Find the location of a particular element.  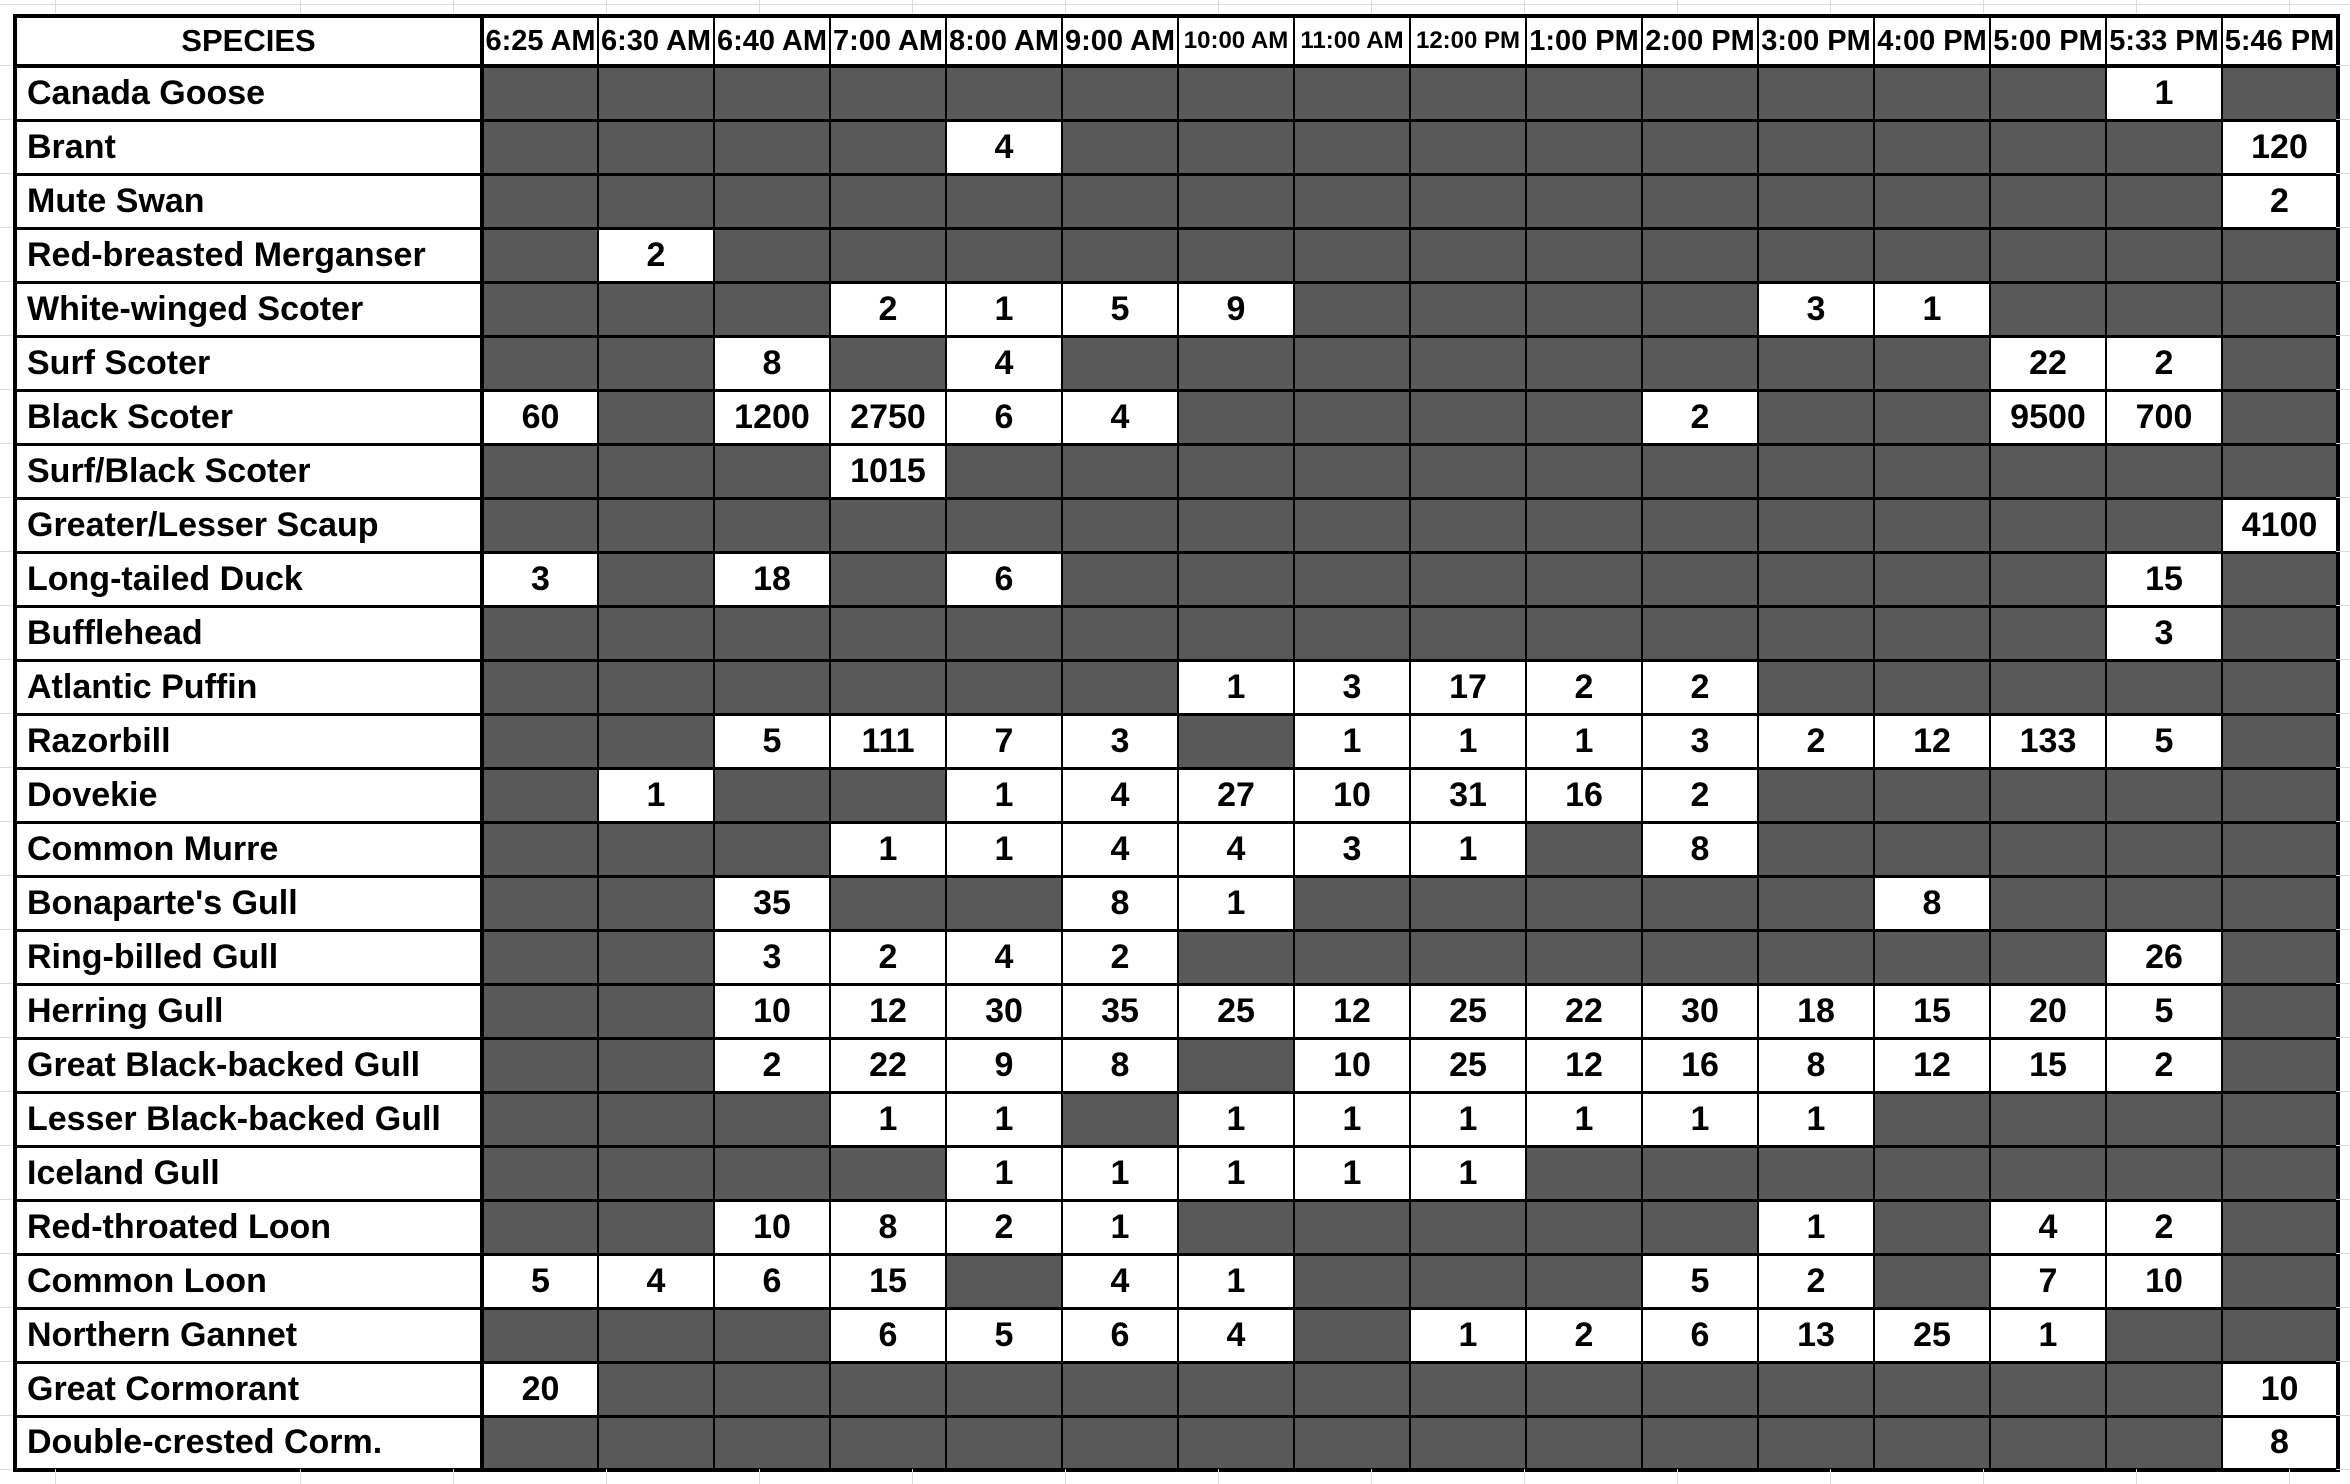

species-name-cell: Great Cormorant is located at coordinates (249, 1389).